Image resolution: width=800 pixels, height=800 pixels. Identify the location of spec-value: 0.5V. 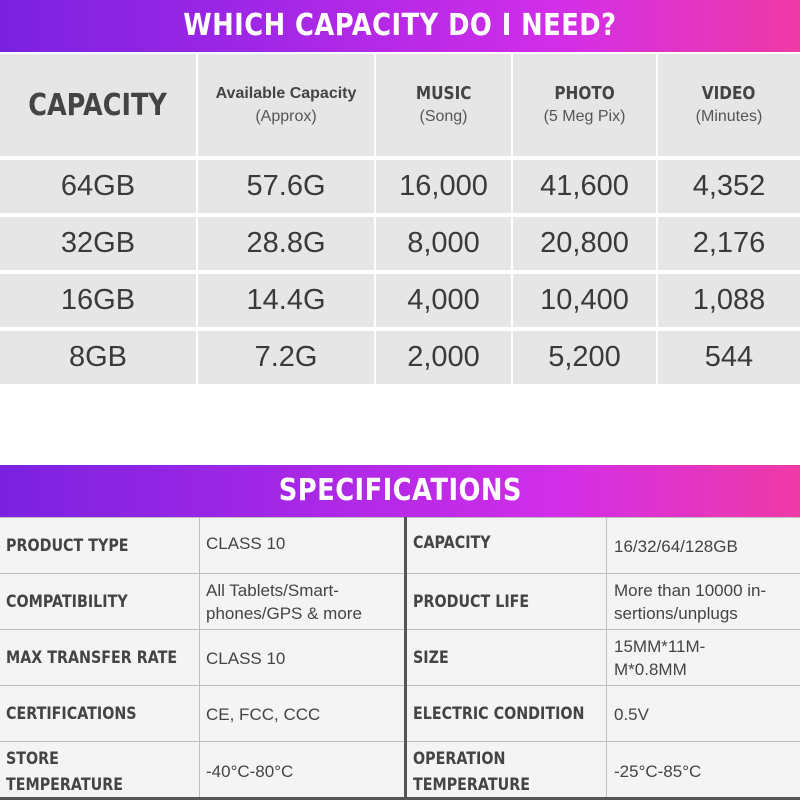
(631, 714).